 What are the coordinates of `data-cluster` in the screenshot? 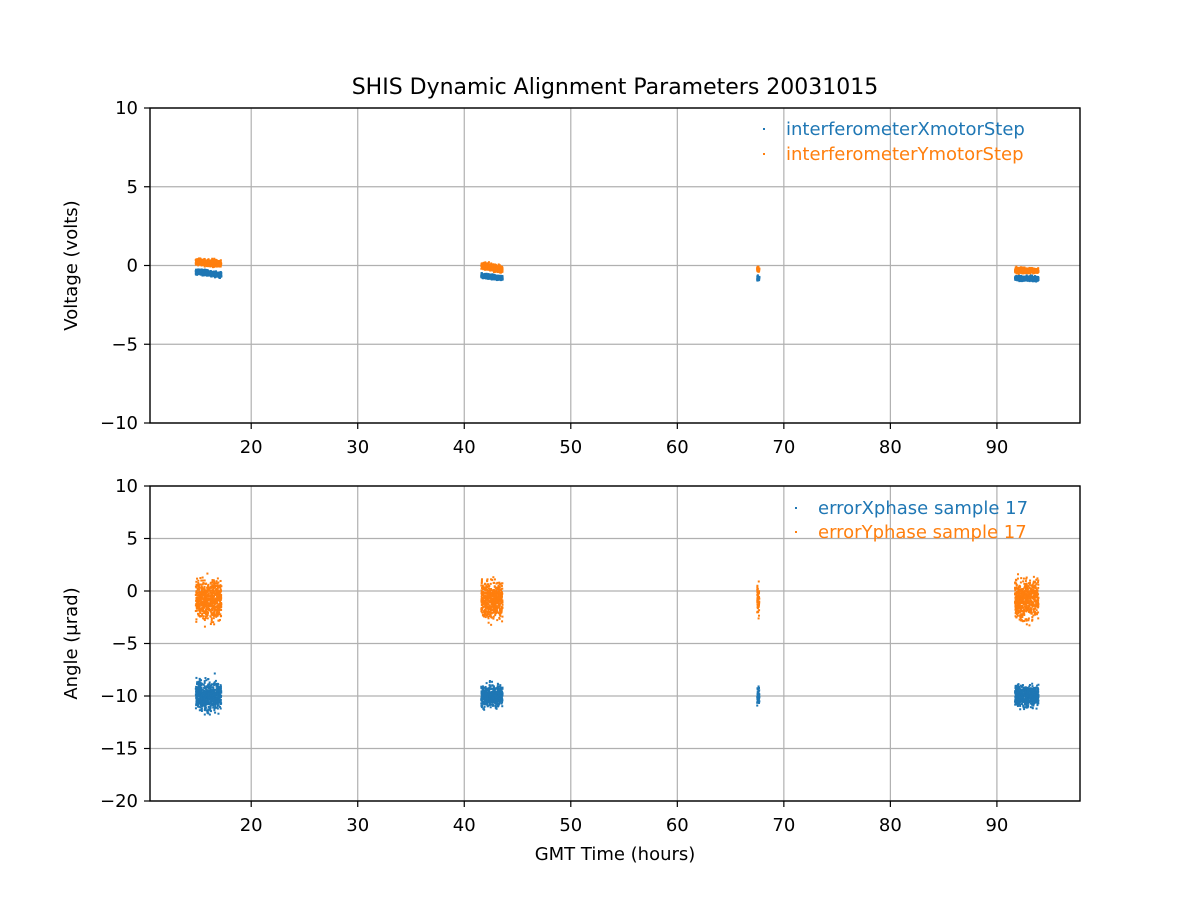 It's located at (758, 278).